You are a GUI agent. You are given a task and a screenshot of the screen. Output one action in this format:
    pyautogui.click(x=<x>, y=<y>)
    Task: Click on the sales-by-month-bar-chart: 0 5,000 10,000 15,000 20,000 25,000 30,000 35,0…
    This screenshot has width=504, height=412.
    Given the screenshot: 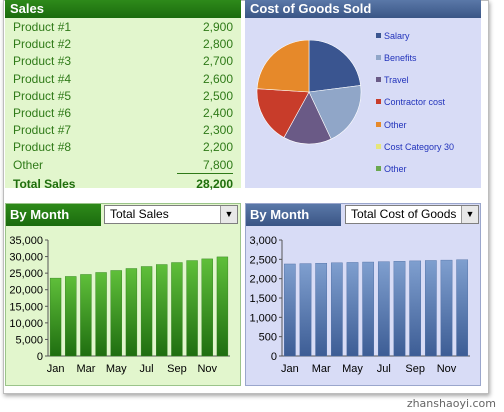 What is the action you would take?
    pyautogui.click(x=119, y=305)
    